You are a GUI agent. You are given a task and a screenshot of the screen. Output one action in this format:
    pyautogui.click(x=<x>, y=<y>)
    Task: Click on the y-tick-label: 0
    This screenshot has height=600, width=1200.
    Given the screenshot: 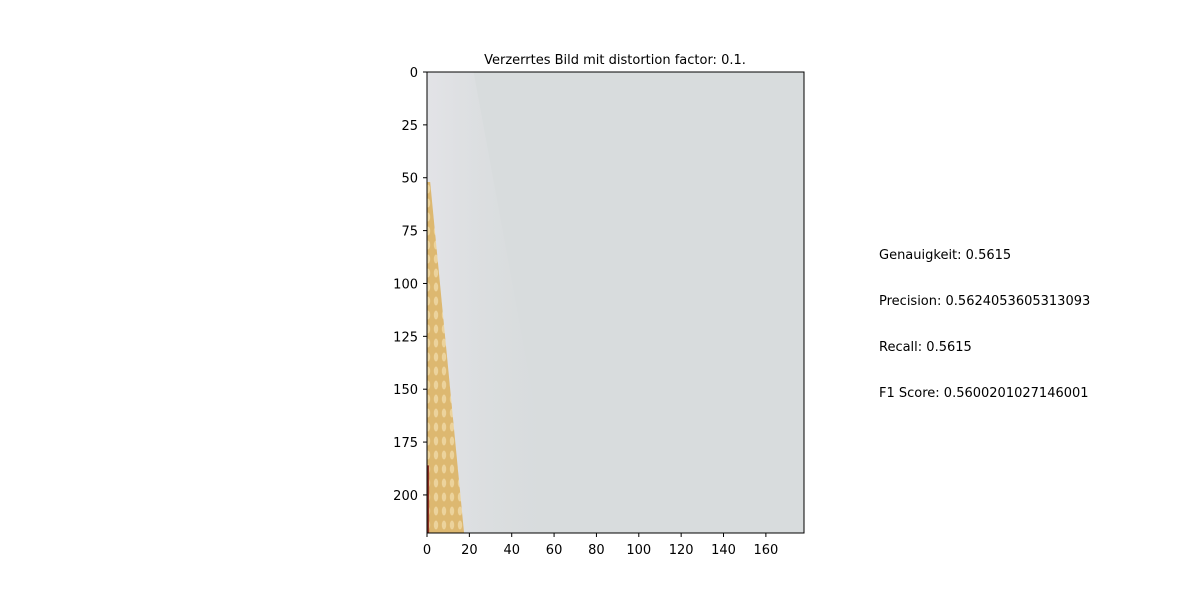 What is the action you would take?
    pyautogui.click(x=414, y=73)
    